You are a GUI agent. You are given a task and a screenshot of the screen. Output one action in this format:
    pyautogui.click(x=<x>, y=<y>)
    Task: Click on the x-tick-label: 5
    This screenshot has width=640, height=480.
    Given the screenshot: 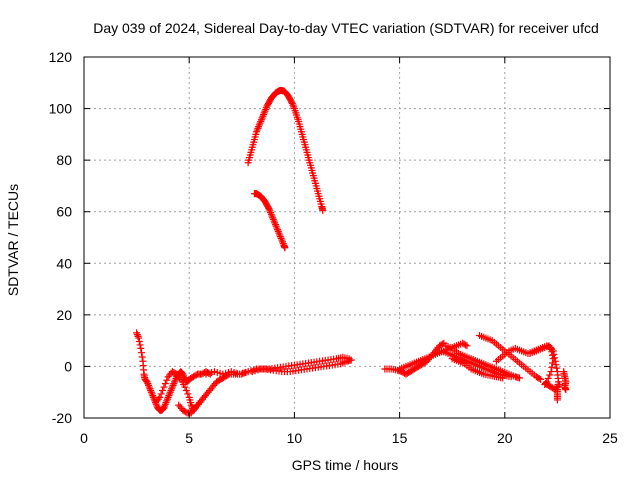 What is the action you would take?
    pyautogui.click(x=189, y=438)
    